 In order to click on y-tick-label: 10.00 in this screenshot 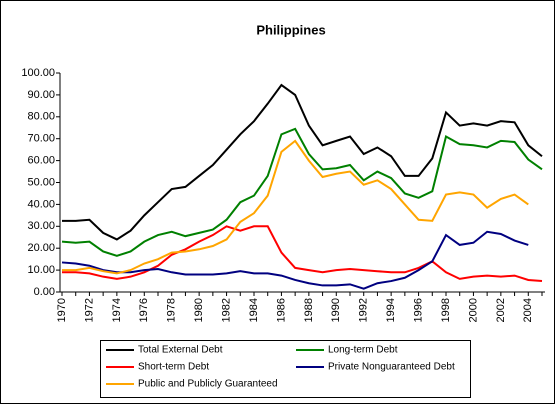, I will do `click(41, 270)`.